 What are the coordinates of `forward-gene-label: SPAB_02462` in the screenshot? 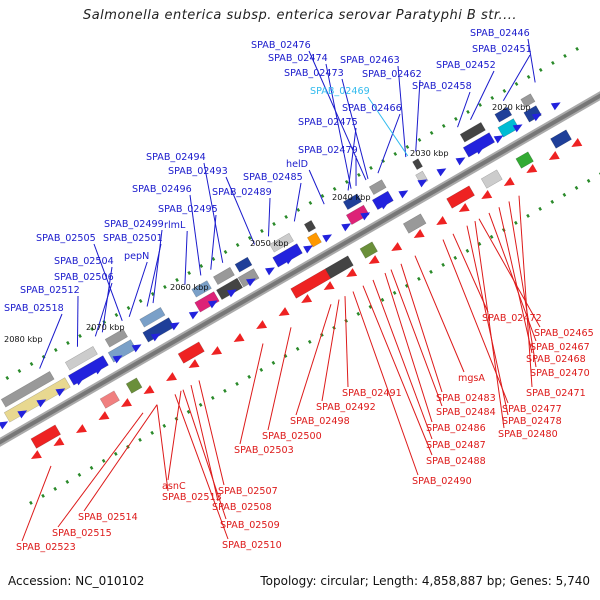 It's located at (392, 74).